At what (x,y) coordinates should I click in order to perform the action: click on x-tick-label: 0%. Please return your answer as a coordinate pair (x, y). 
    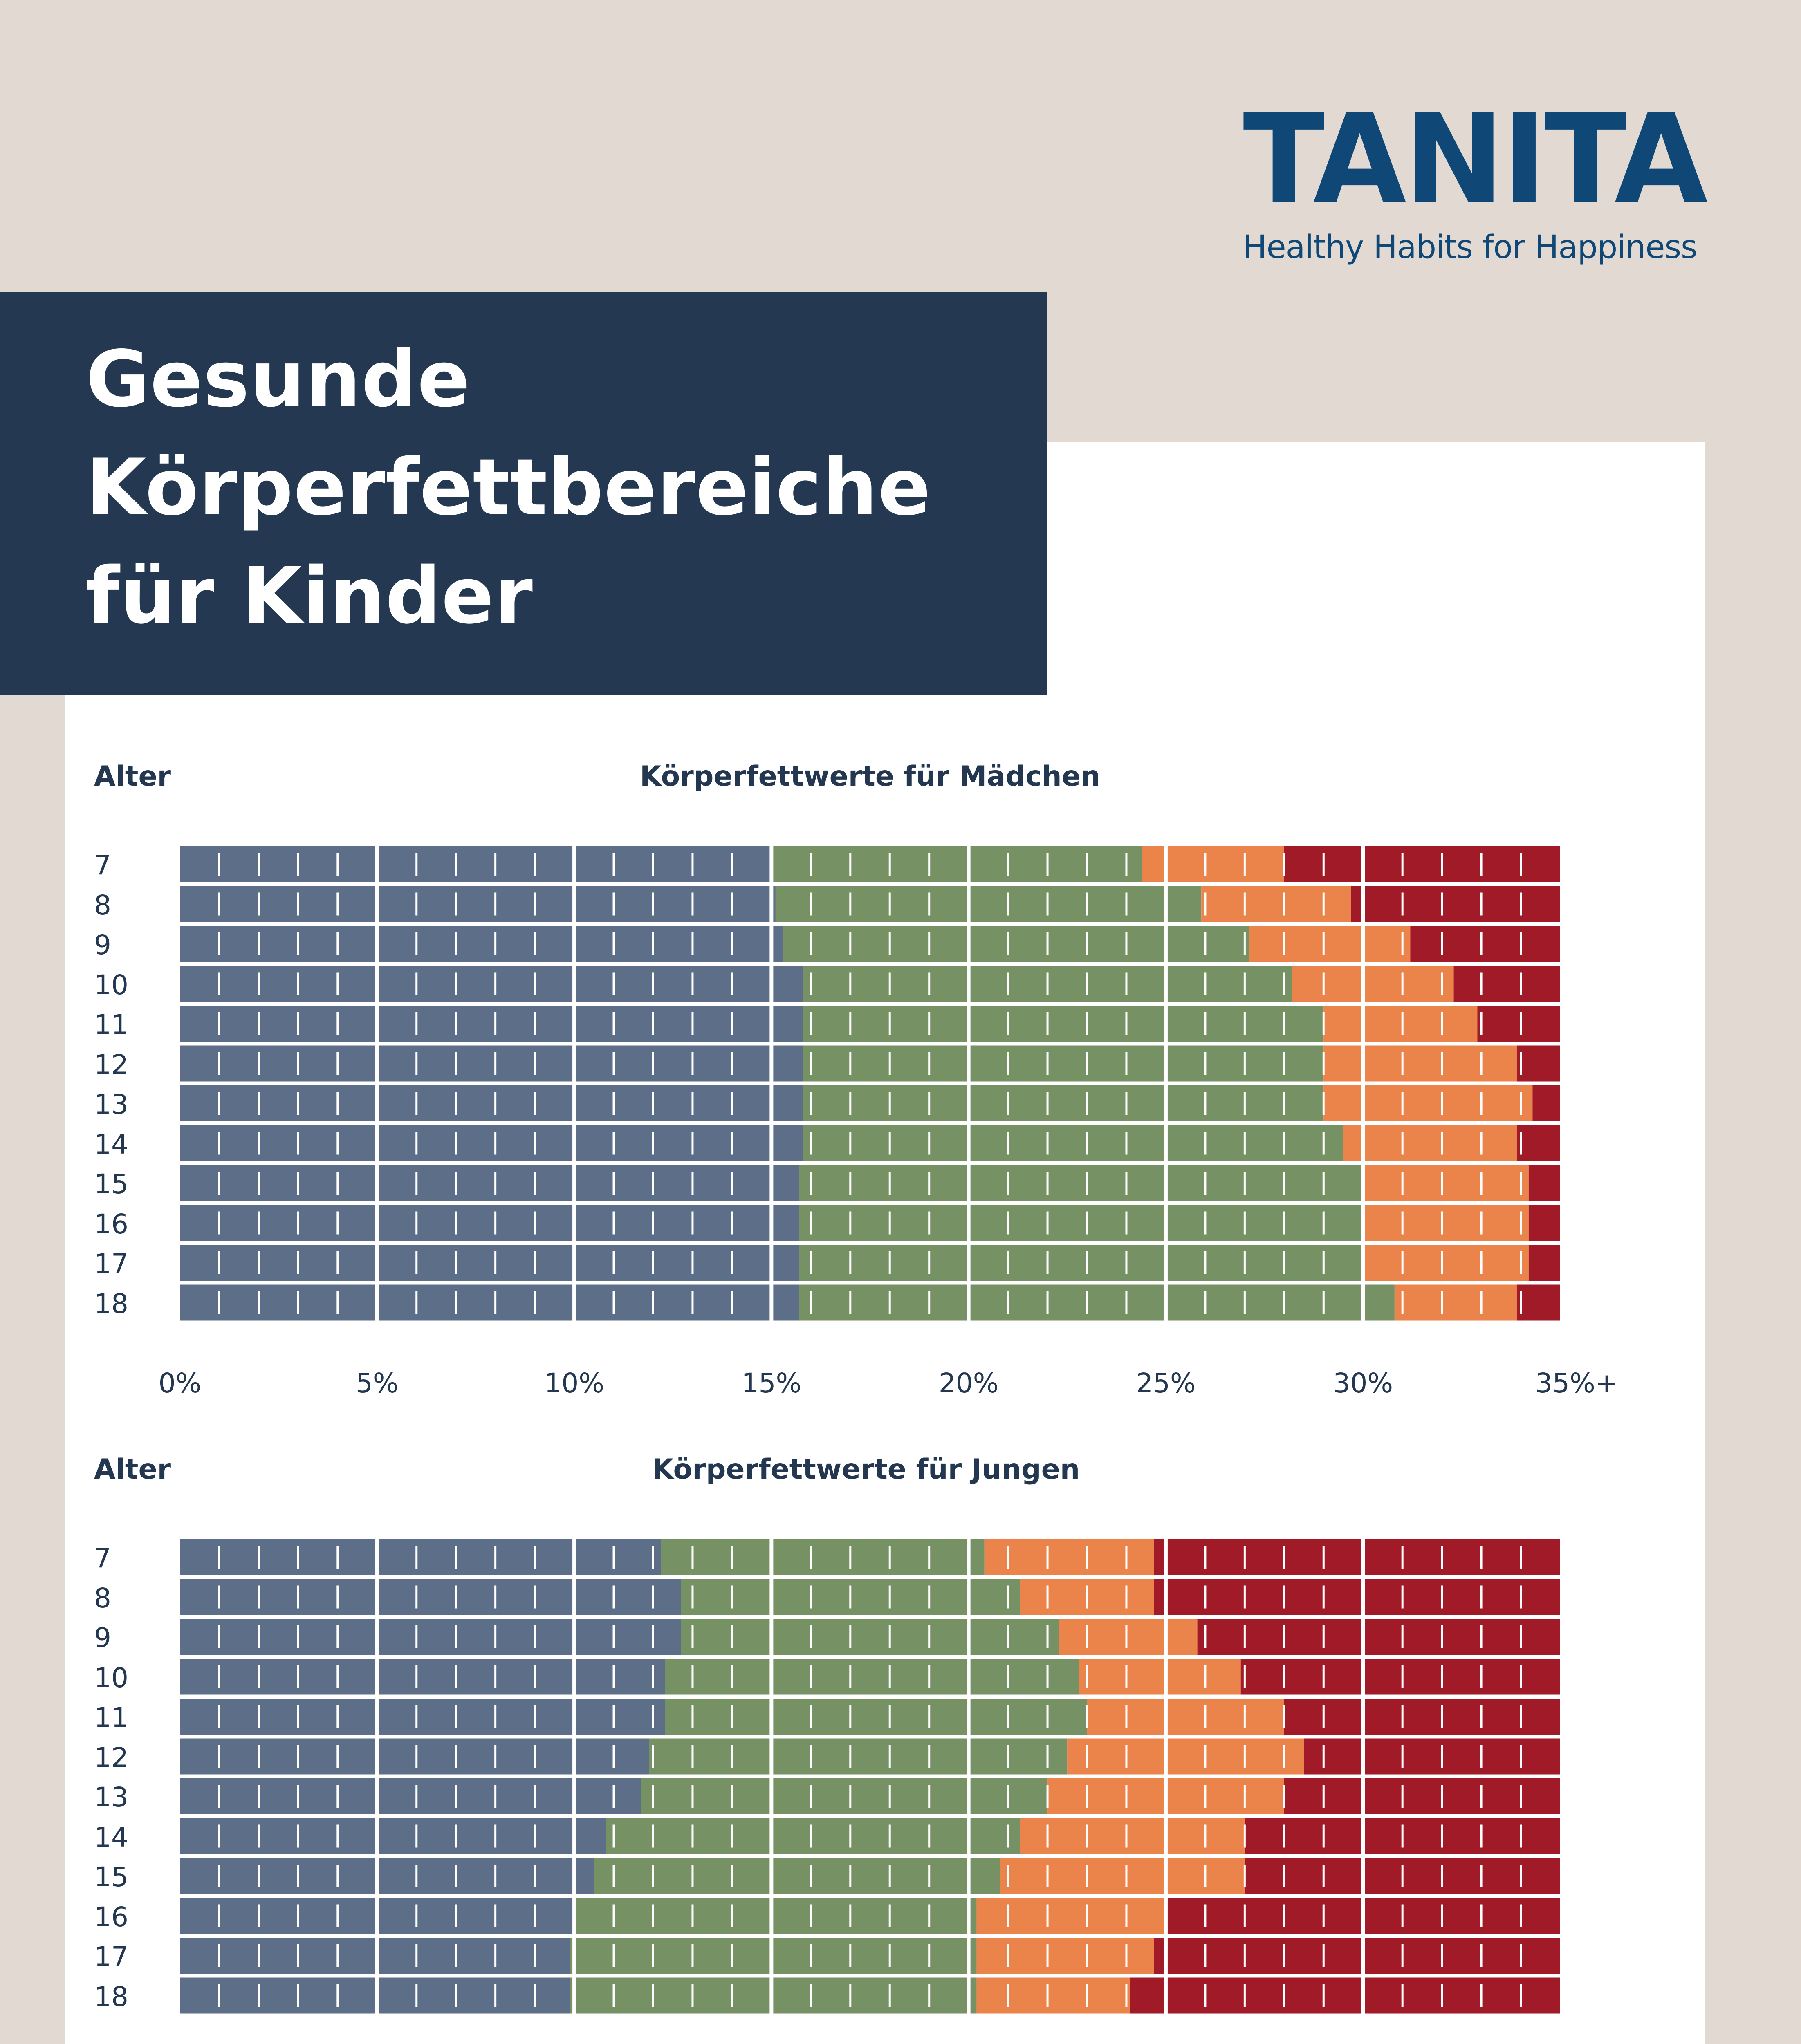
    Looking at the image, I should click on (180, 1383).